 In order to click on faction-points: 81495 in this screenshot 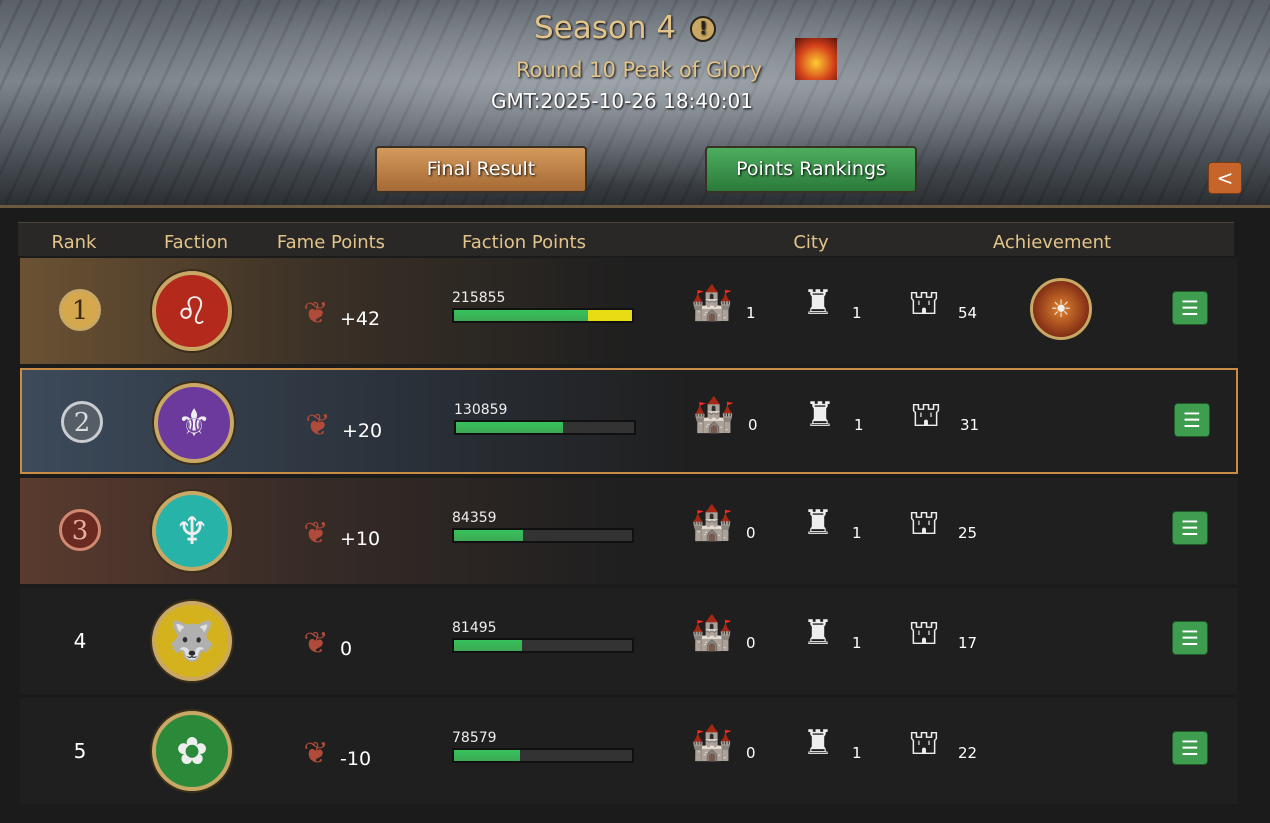, I will do `click(474, 628)`.